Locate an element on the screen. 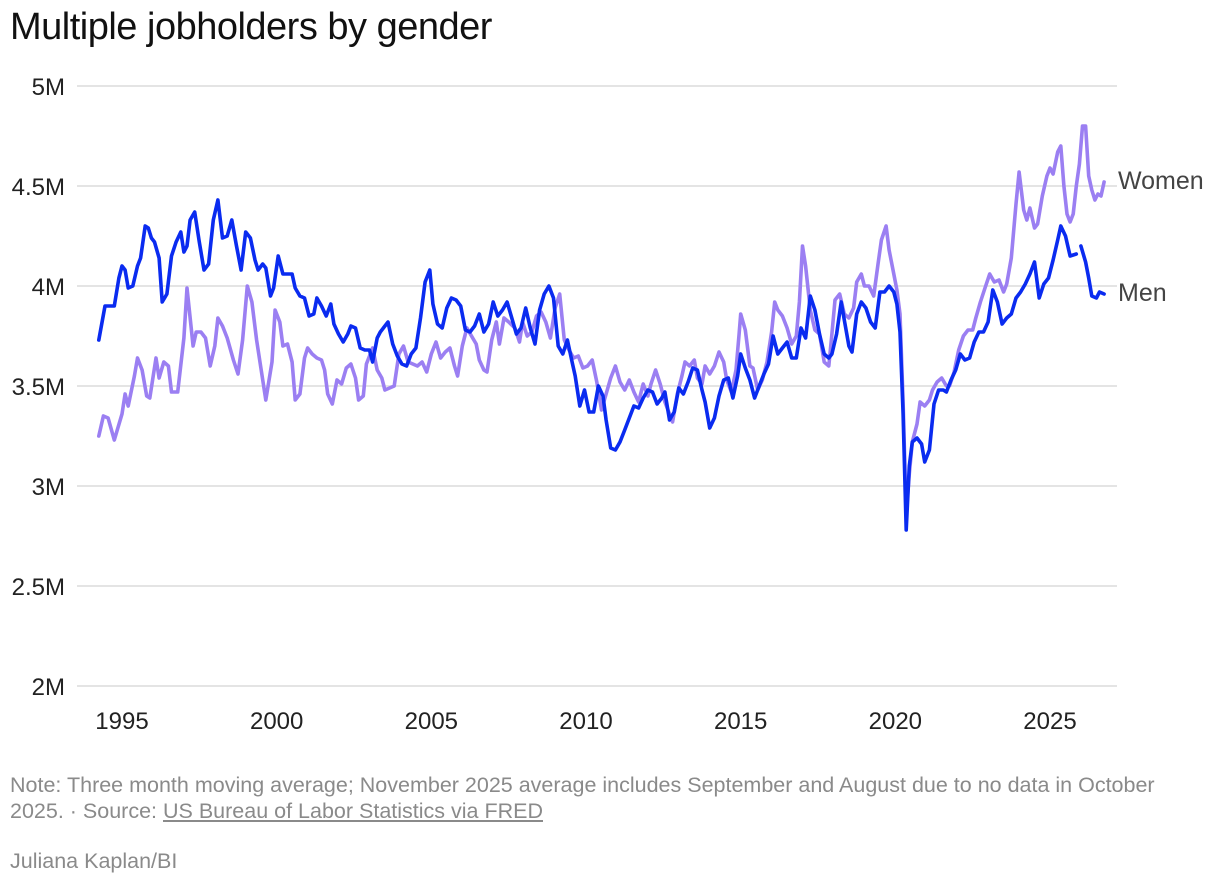 The width and height of the screenshot is (1220, 886). source-link: US Bureau of Labor Statistics via FRED is located at coordinates (353, 811).